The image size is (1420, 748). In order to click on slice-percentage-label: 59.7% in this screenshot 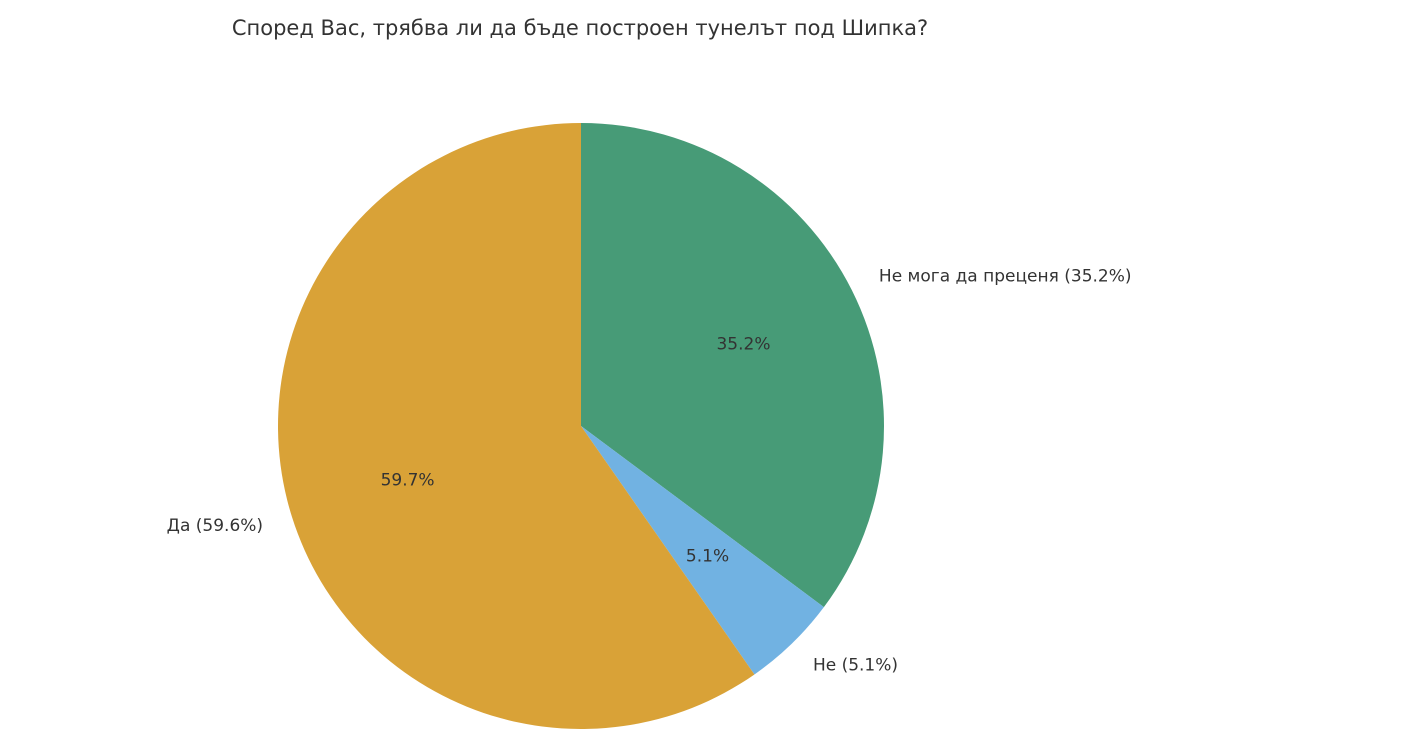, I will do `click(408, 481)`.